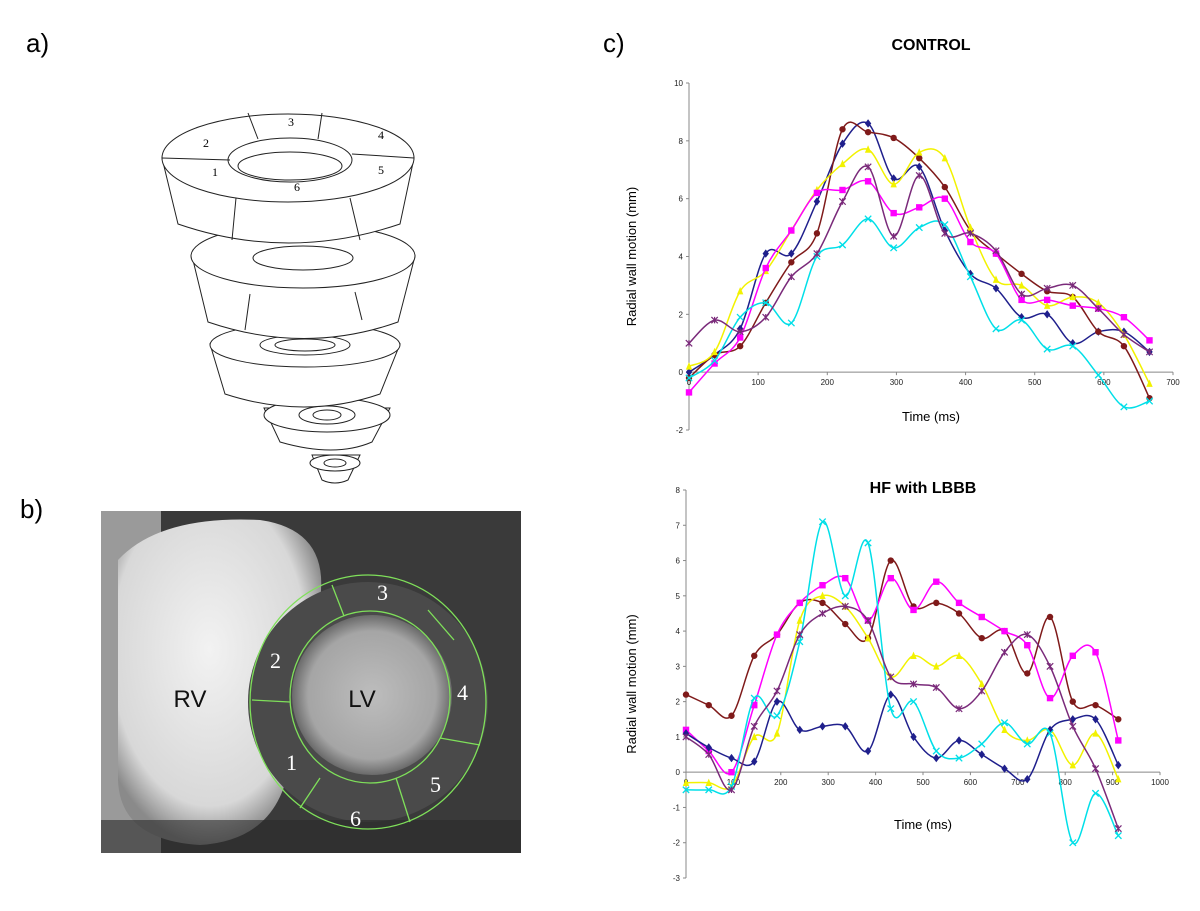 This screenshot has width=1200, height=911. What do you see at coordinates (31, 509) in the screenshot?
I see `panel-label: b)` at bounding box center [31, 509].